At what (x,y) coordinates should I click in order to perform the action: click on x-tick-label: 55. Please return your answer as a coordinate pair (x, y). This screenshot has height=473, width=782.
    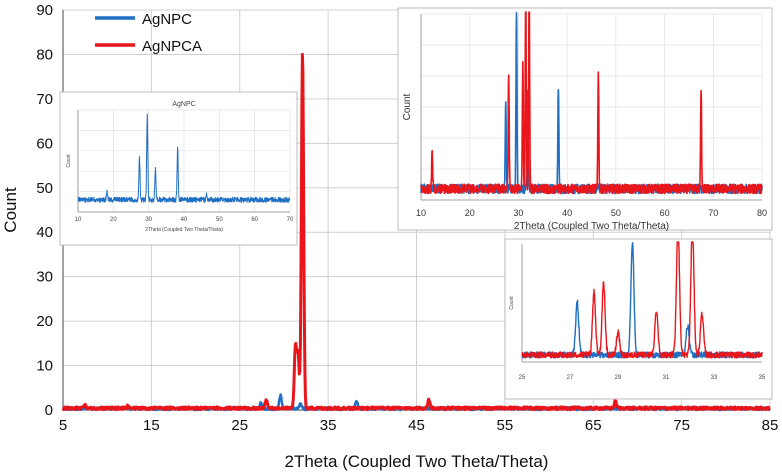
    Looking at the image, I should click on (505, 425).